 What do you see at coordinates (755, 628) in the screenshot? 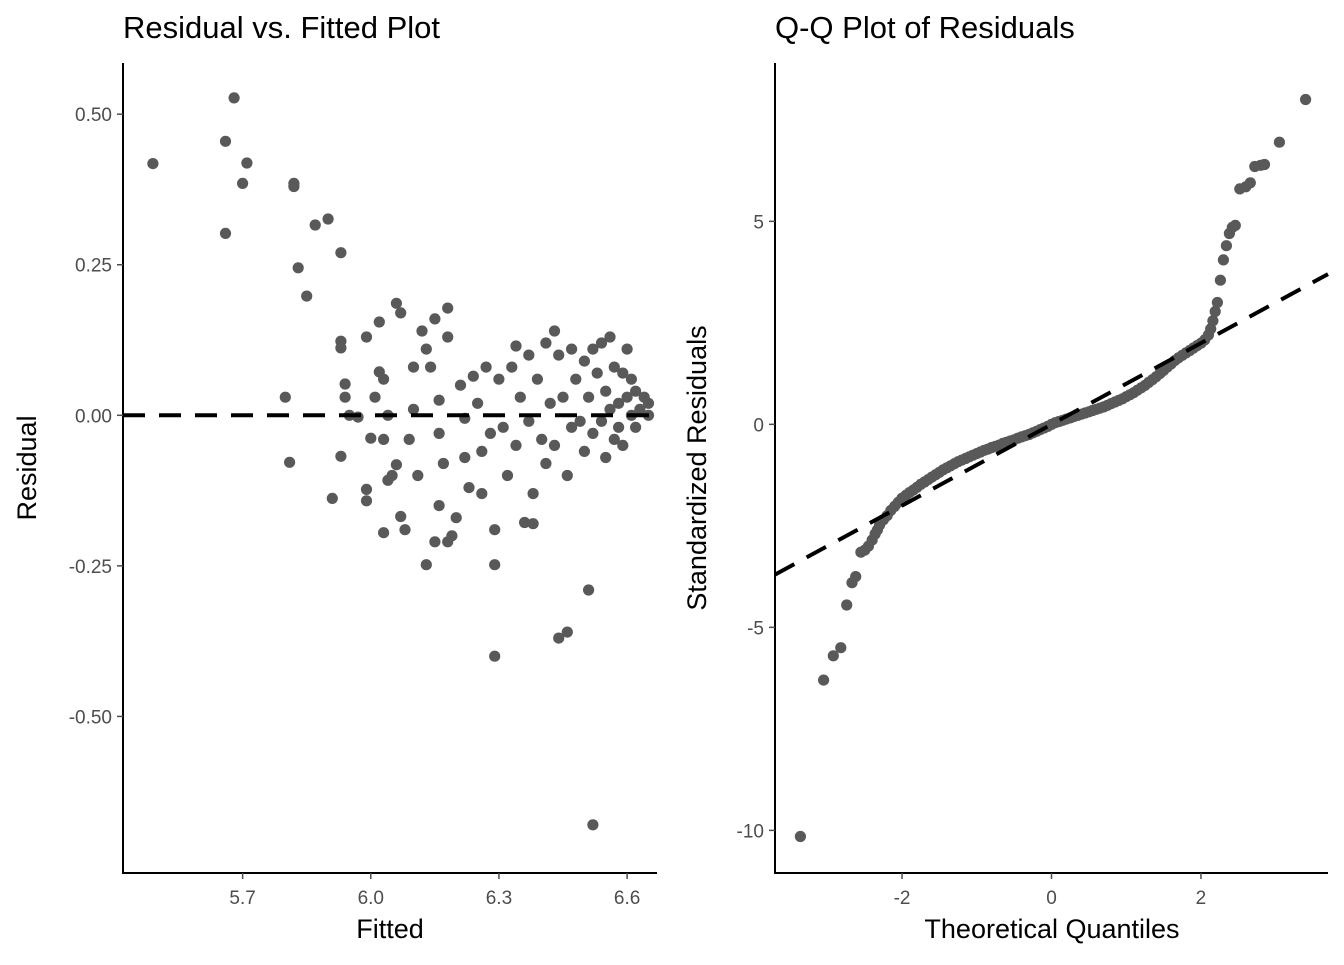
I see `y-tick-label: -5` at bounding box center [755, 628].